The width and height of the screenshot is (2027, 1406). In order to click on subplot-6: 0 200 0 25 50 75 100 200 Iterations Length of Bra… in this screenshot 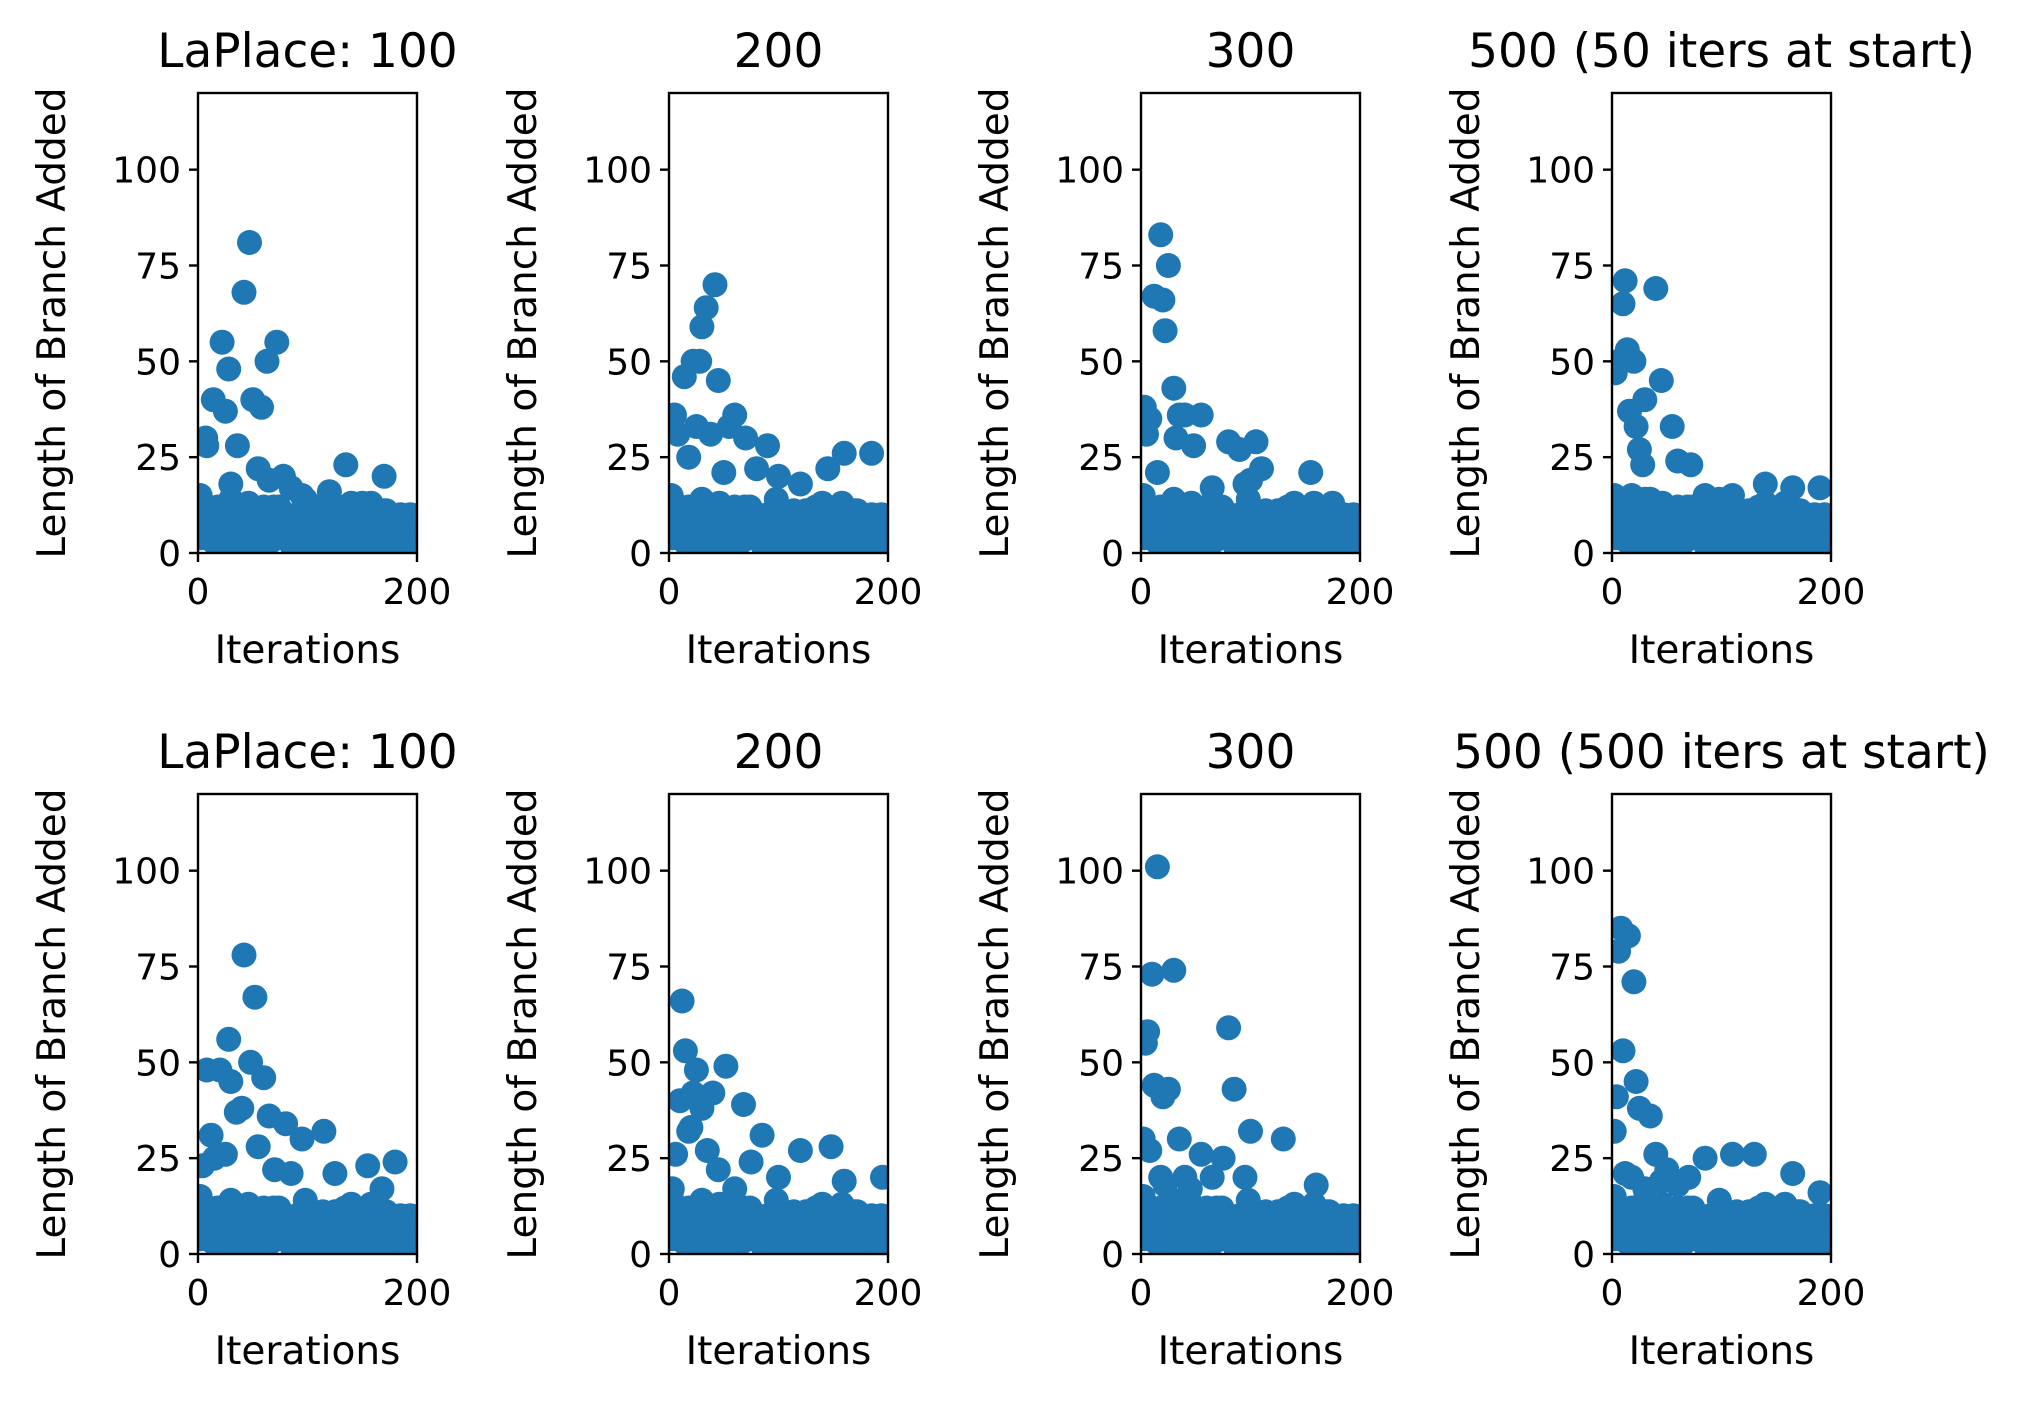, I will do `click(711, 1049)`.